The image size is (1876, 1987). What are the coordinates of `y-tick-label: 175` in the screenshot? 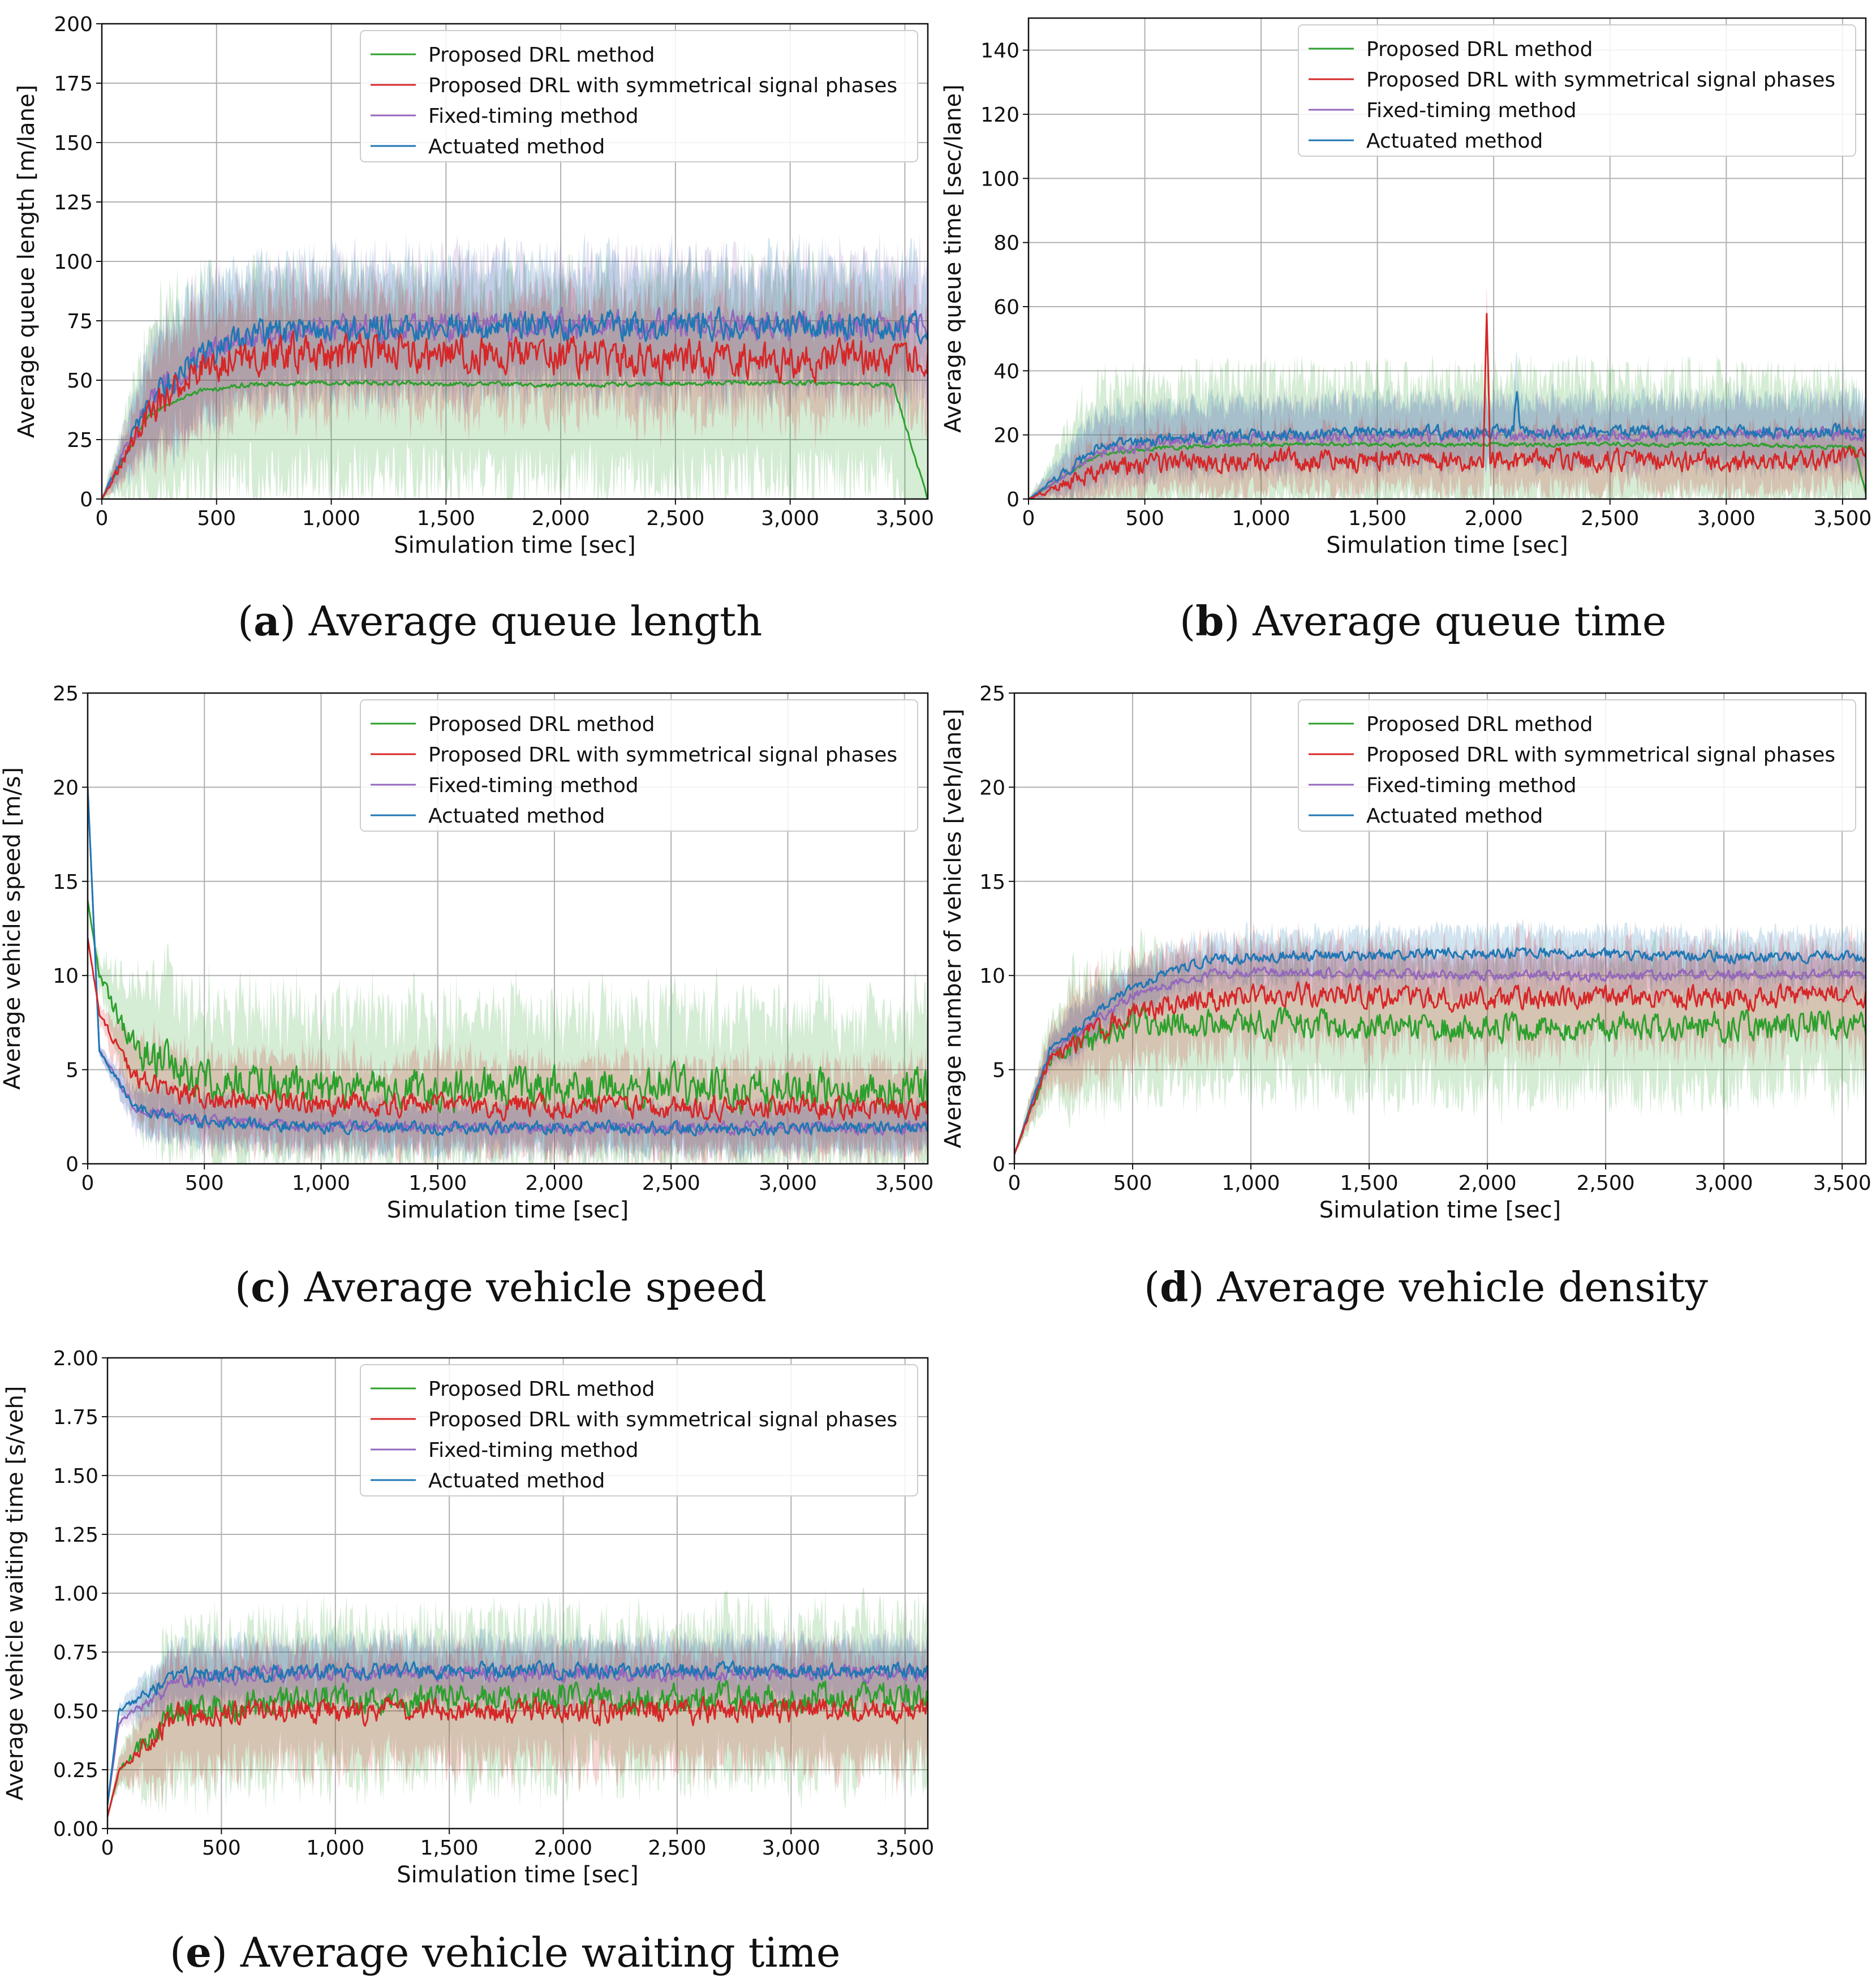 It's located at (73, 84).